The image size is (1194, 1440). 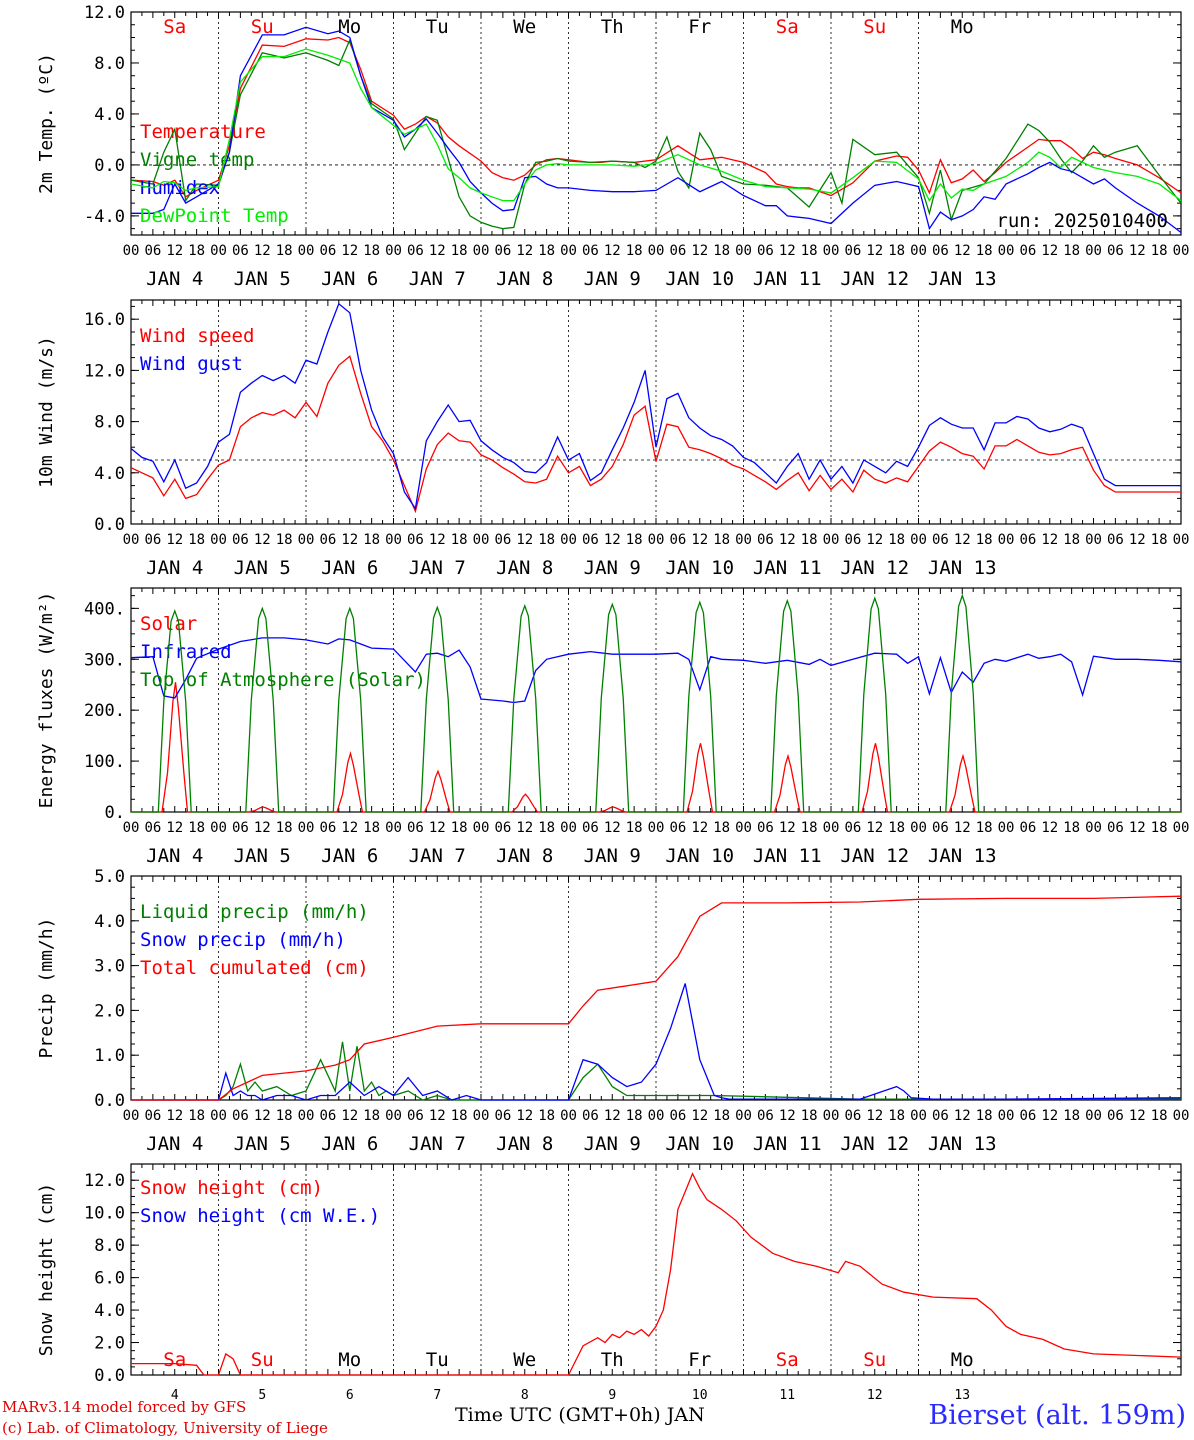 I want to click on x-day-number: 10, so click(x=700, y=1395).